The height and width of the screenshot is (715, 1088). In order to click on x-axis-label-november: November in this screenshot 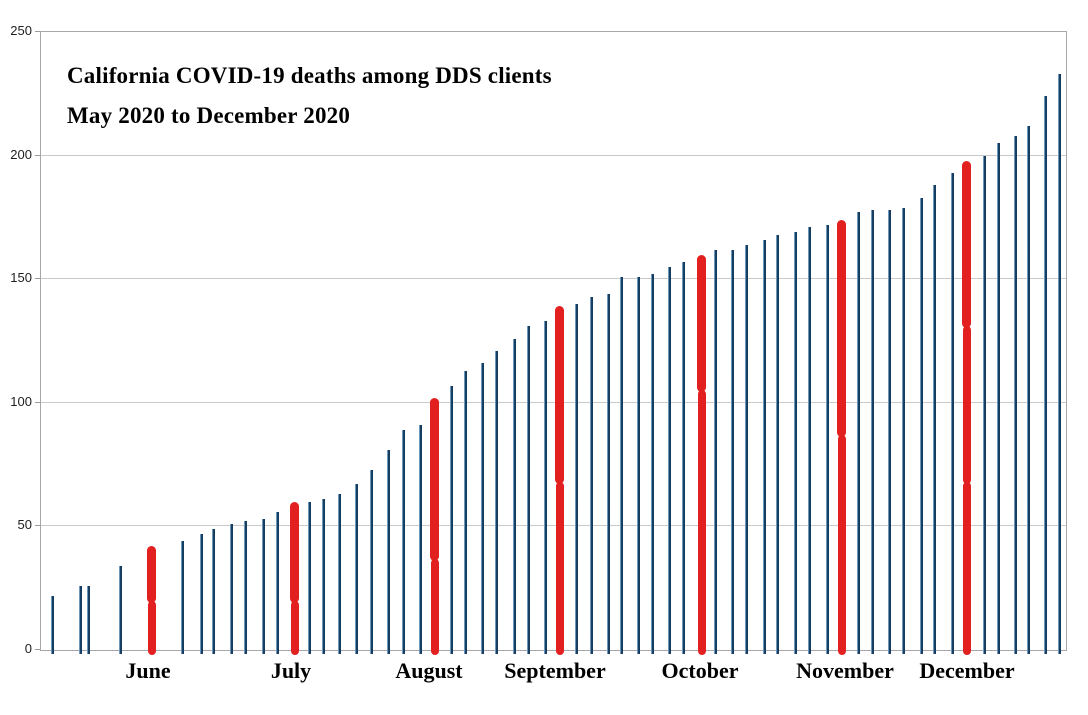, I will do `click(845, 670)`.